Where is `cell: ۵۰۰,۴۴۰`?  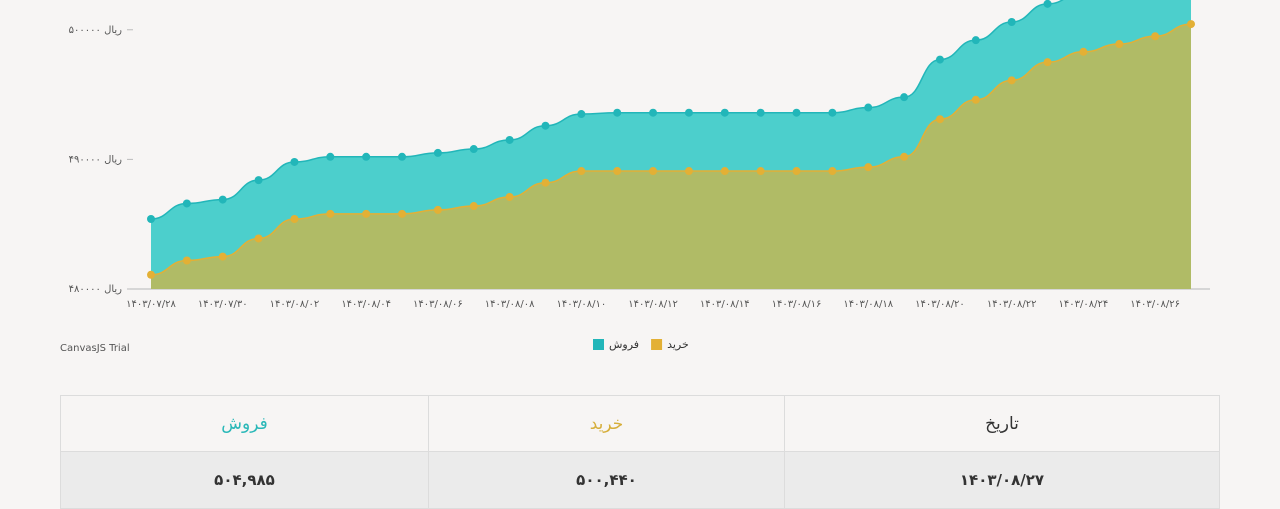 cell: ۵۰۰,۴۴۰ is located at coordinates (606, 480).